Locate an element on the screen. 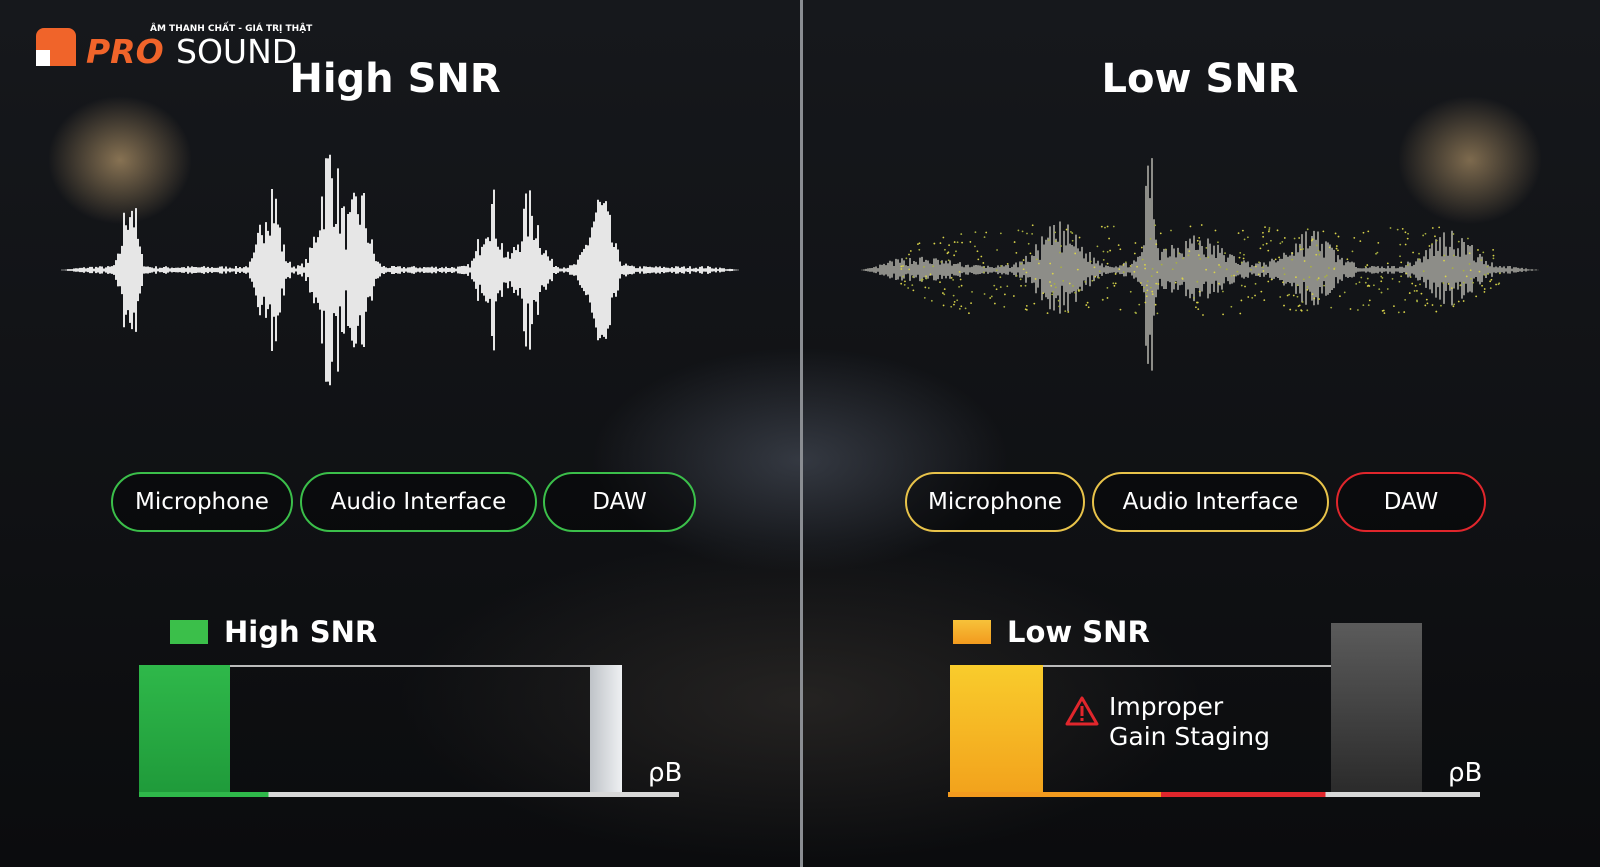 The width and height of the screenshot is (1600, 867). right-chain-microphone: Microphone is located at coordinates (995, 502).